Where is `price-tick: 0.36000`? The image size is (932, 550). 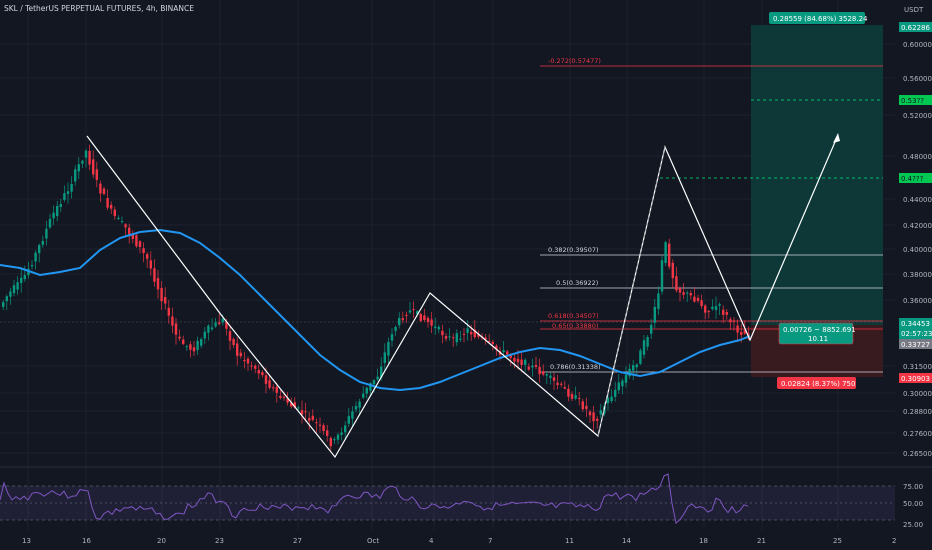
price-tick: 0.36000 is located at coordinates (917, 301).